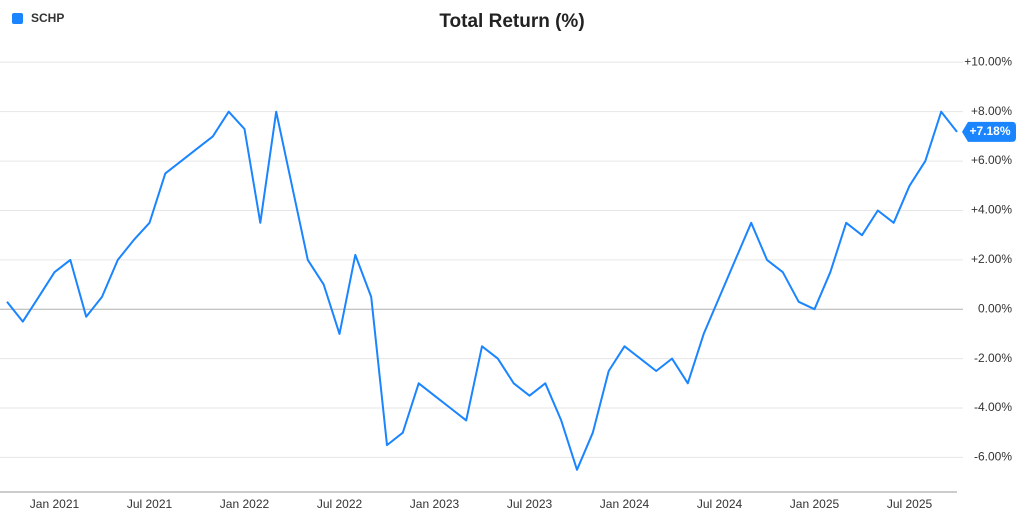 The image size is (1024, 517). Describe the element at coordinates (340, 504) in the screenshot. I see `x-tick-label: Jul 2022` at that location.